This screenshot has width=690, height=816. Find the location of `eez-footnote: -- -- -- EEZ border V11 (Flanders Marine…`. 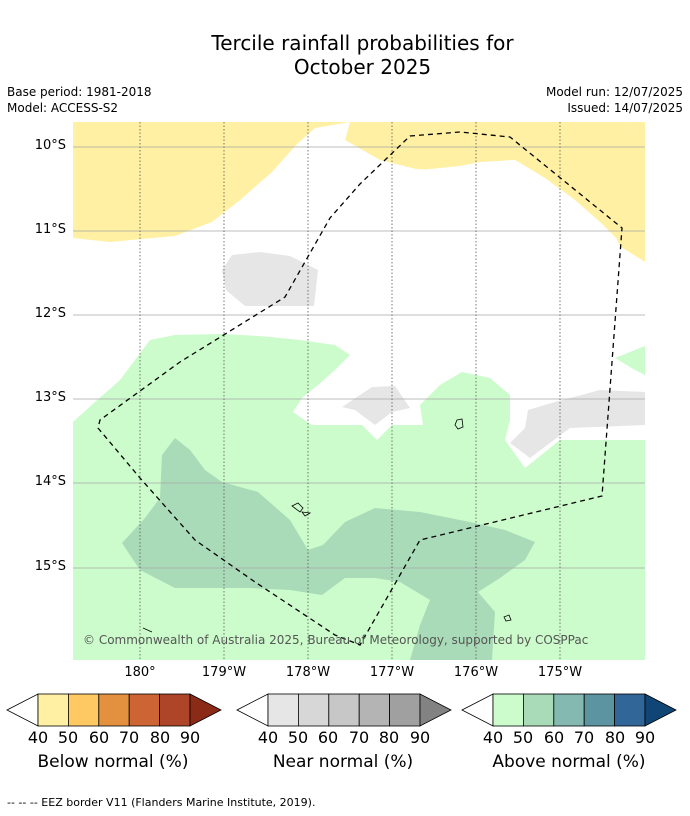

eez-footnote: -- -- -- EEZ border V11 (Flanders Marine… is located at coordinates (161, 802).